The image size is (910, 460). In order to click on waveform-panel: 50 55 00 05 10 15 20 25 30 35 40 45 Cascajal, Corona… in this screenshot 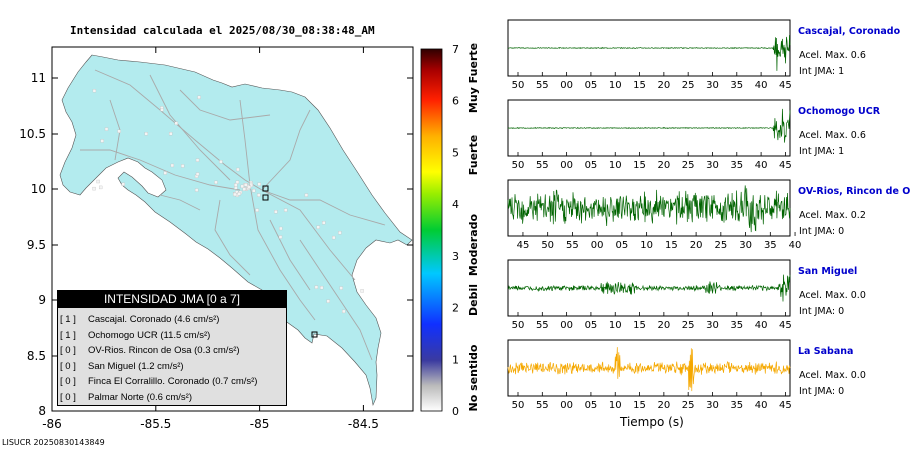, I will do `click(704, 55)`.